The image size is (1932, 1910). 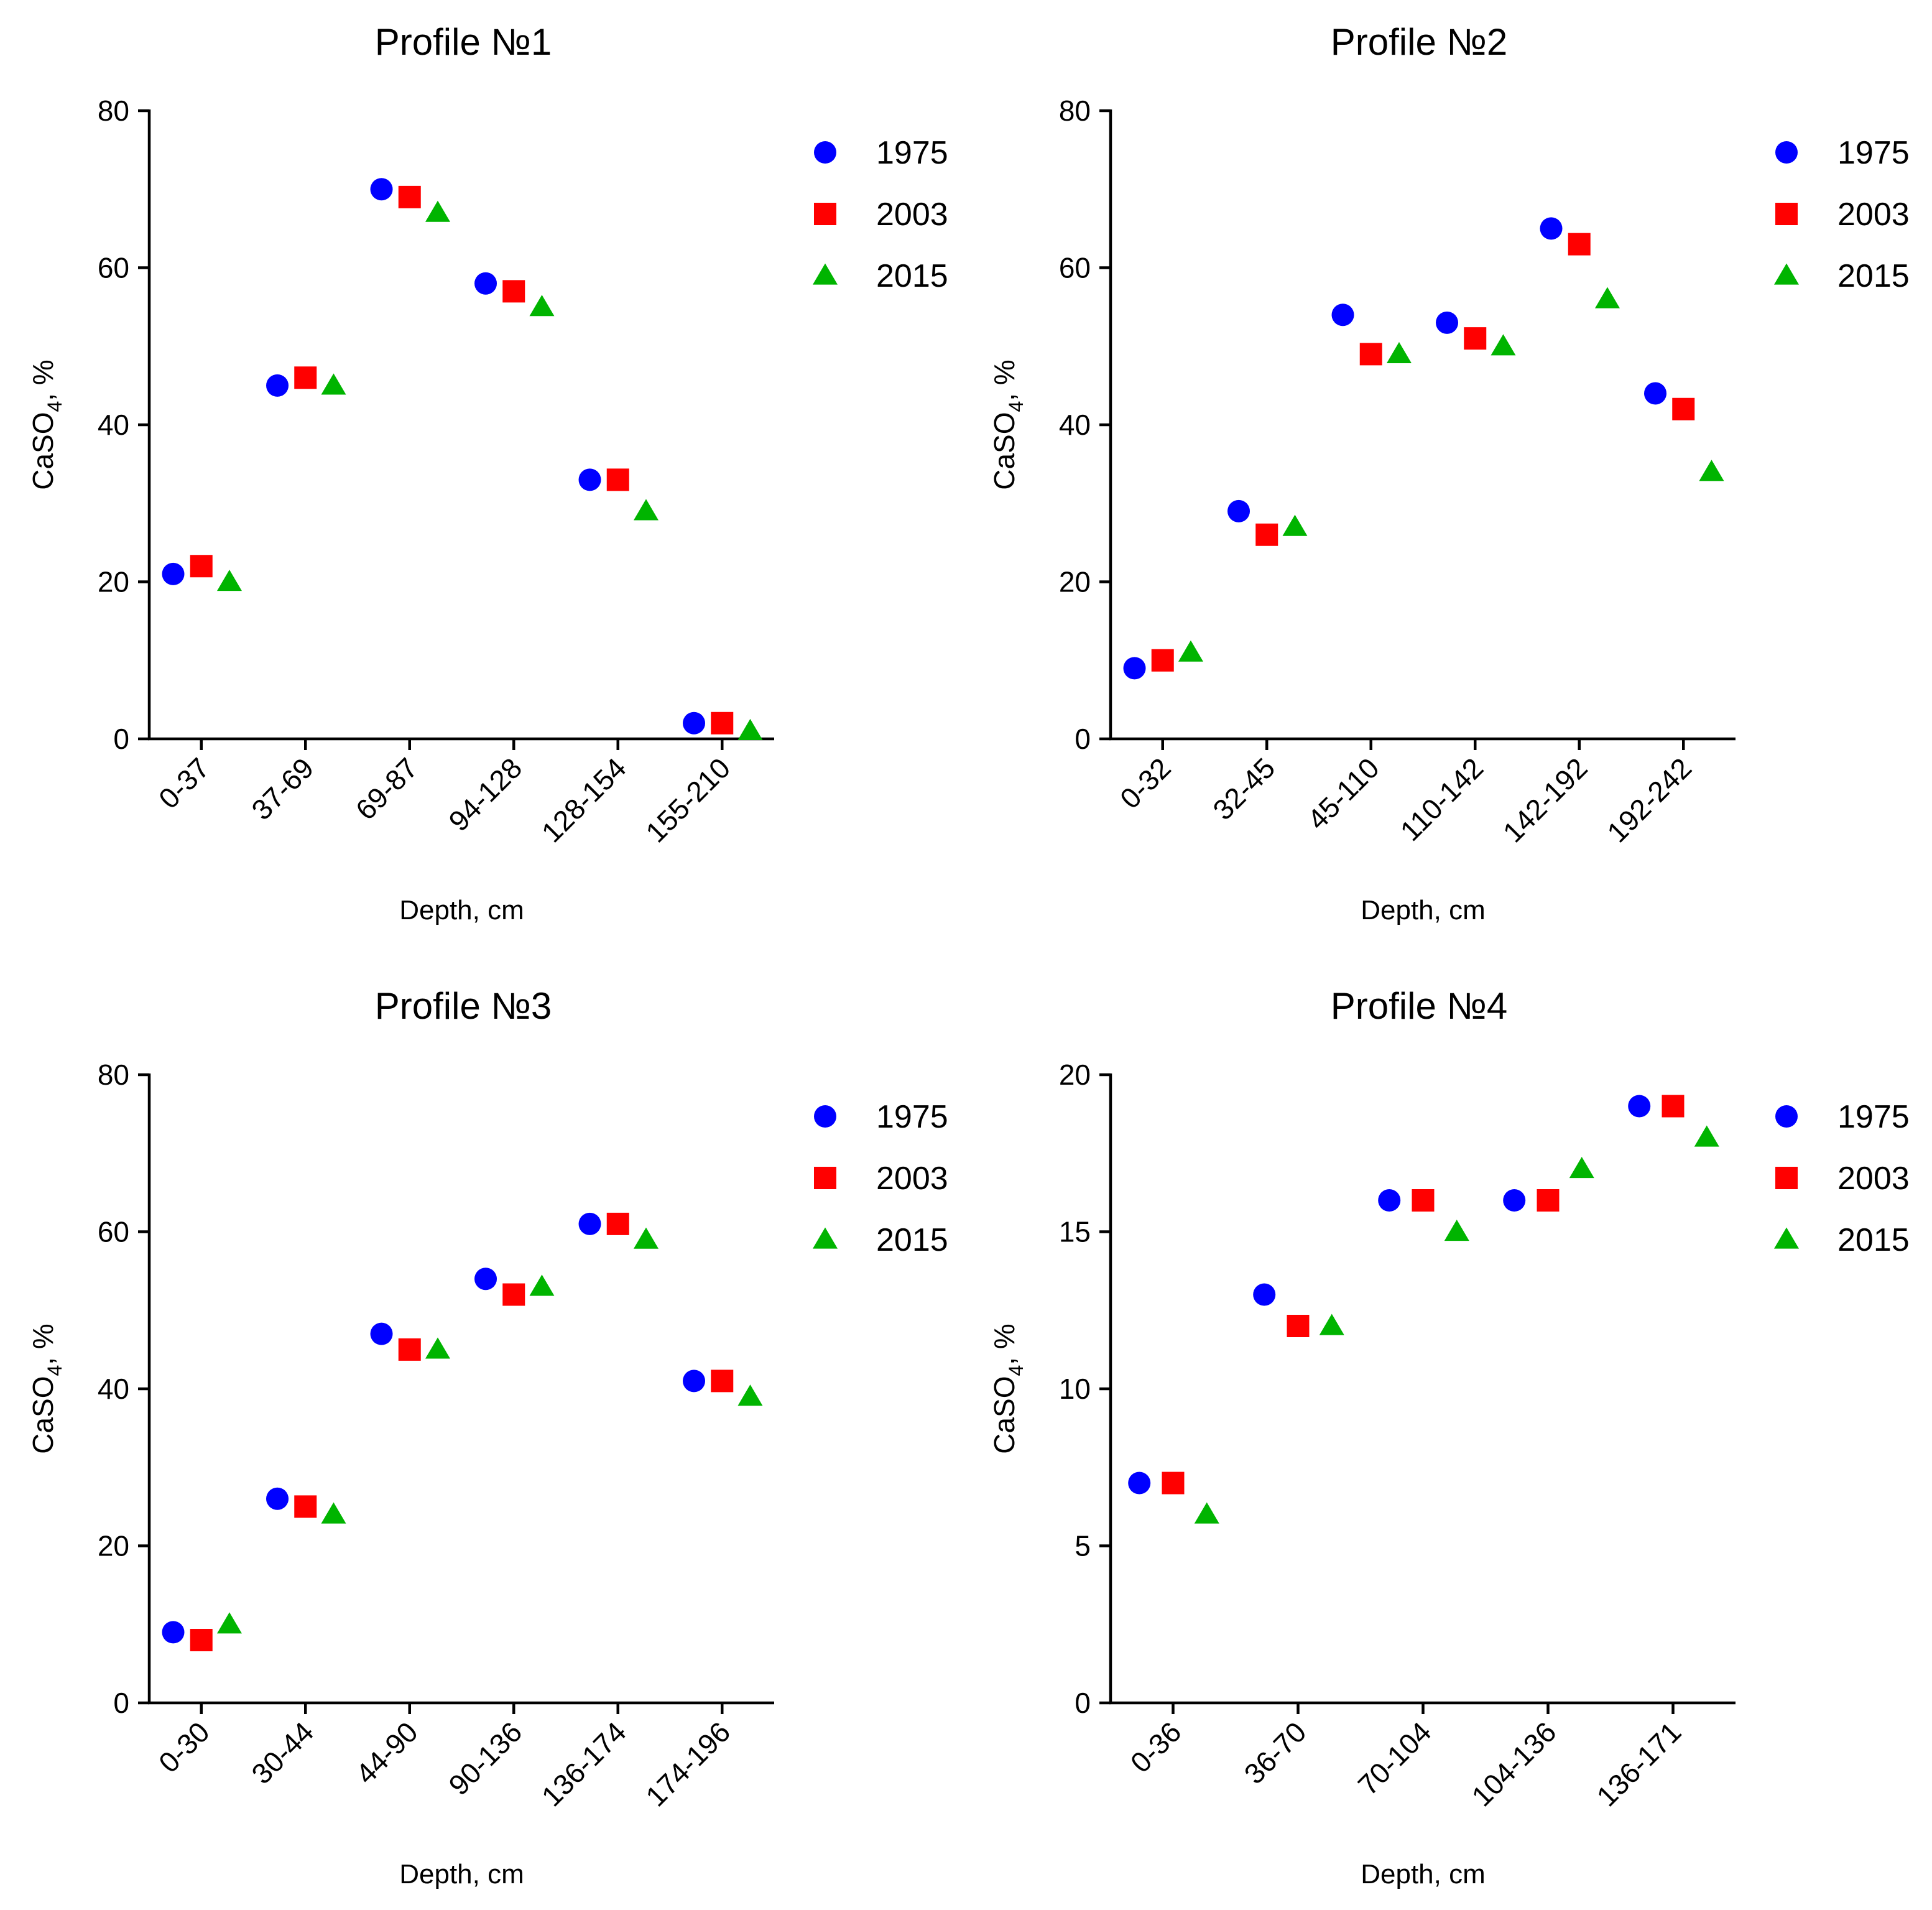 I want to click on x-tick-label: 36-70, so click(x=1276, y=1752).